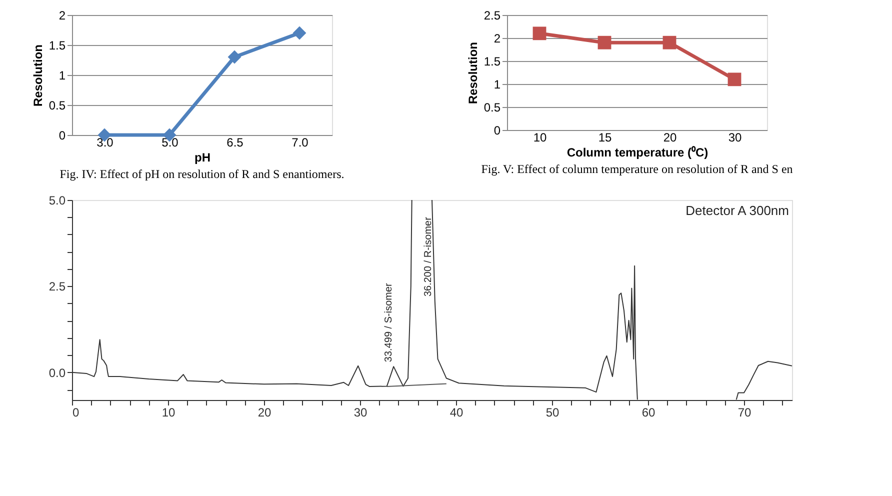 Image resolution: width=892 pixels, height=496 pixels. What do you see at coordinates (300, 143) in the screenshot?
I see `x-tick-label: 7.0` at bounding box center [300, 143].